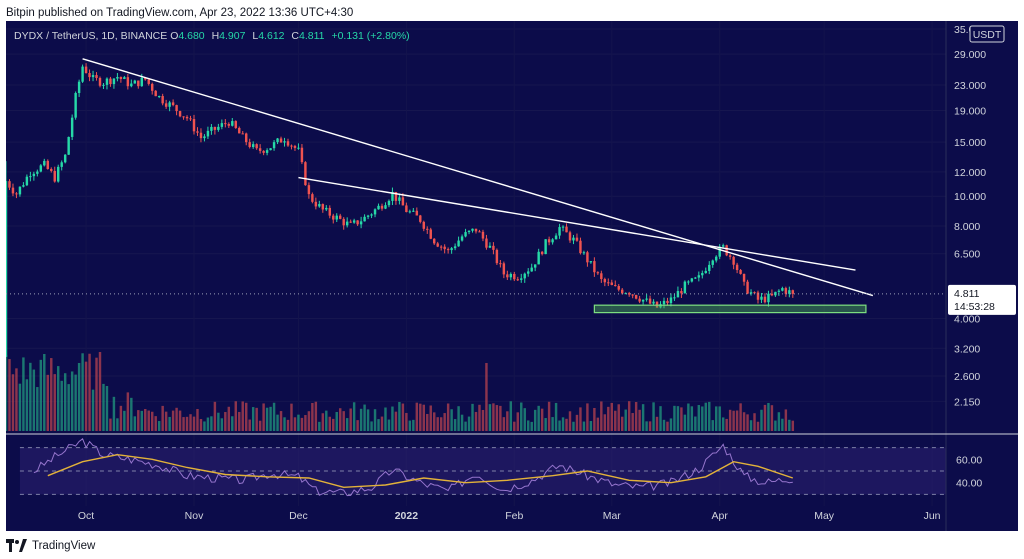 The width and height of the screenshot is (1024, 559). Describe the element at coordinates (974, 307) in the screenshot. I see `countdown-value: 14:53:28` at that location.